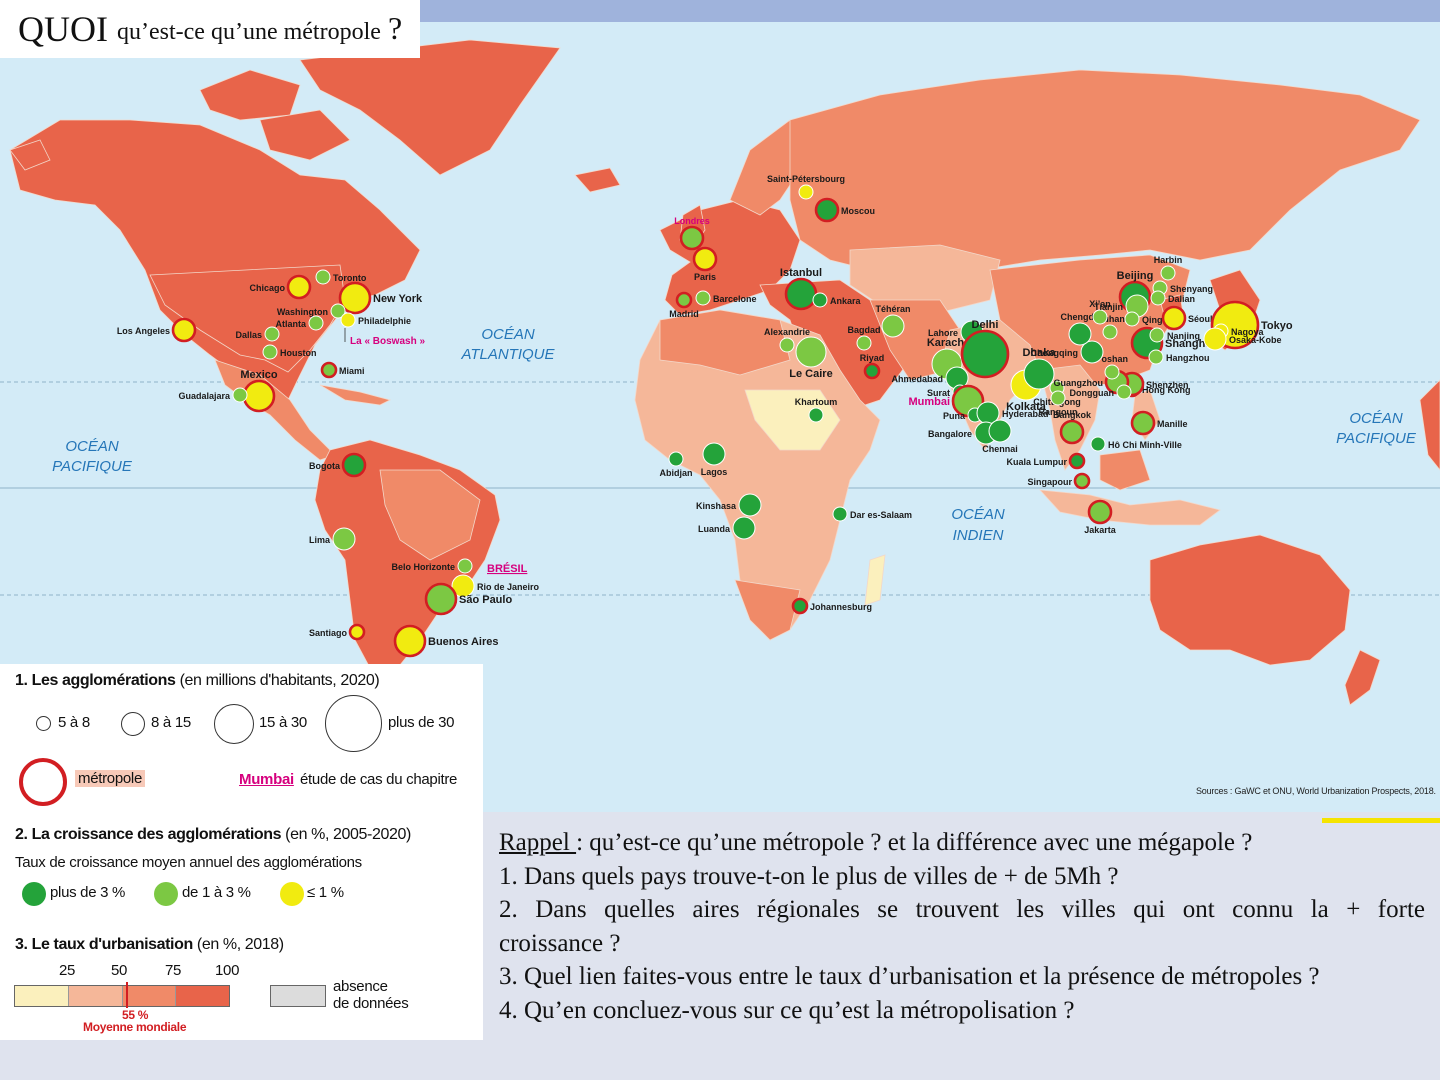 The width and height of the screenshot is (1440, 1080). Describe the element at coordinates (938, 393) in the screenshot. I see `city-label-surat: Surat` at that location.